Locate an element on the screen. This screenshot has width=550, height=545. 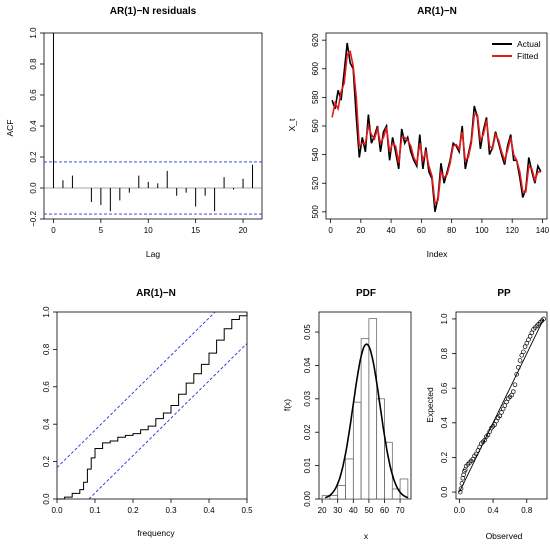
cpgram-ytick-label: 0.8 is located at coordinates (46, 349).